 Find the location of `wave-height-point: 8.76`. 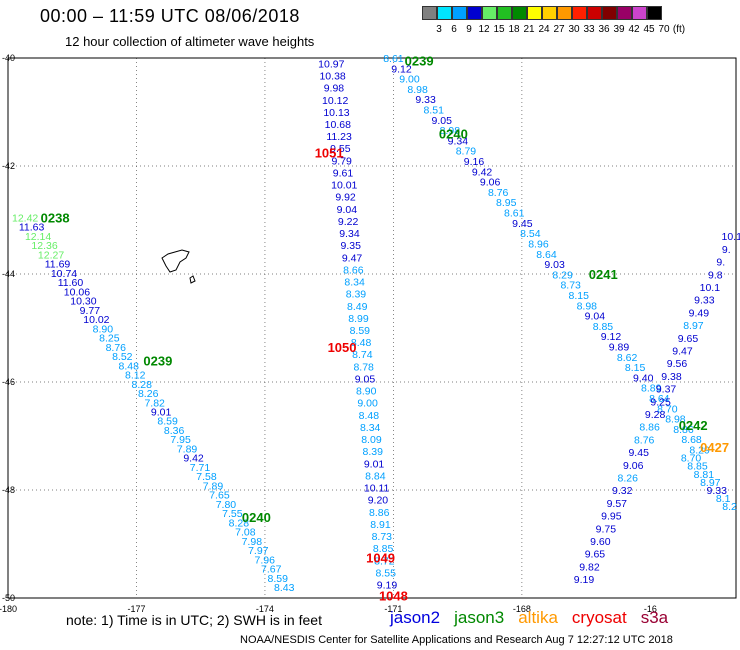

wave-height-point: 8.76 is located at coordinates (498, 193).